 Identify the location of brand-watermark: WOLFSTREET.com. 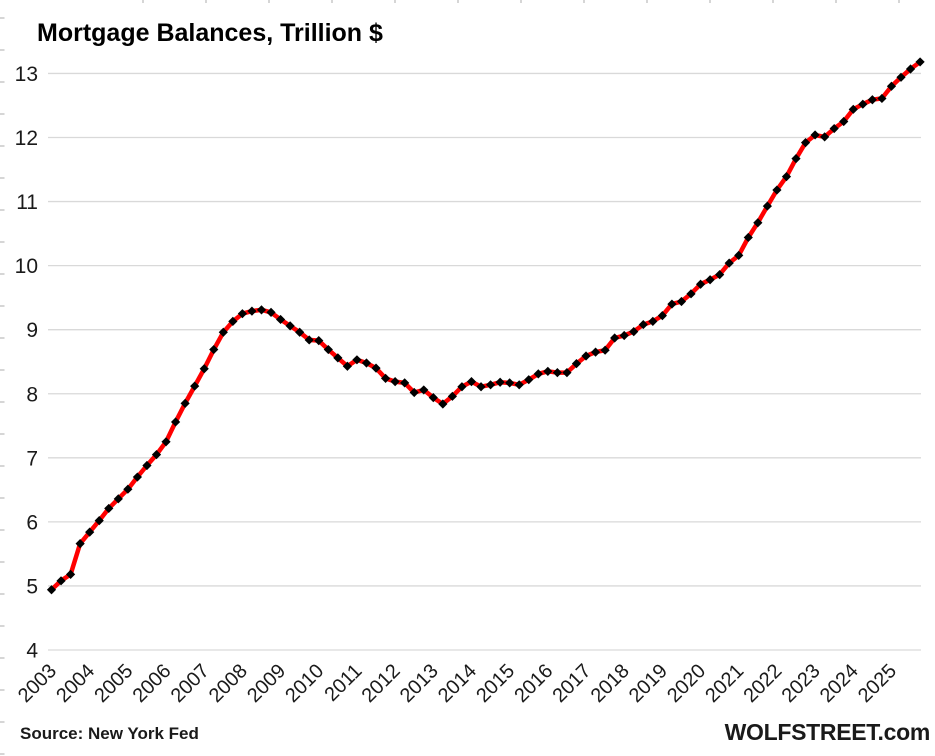
(827, 732).